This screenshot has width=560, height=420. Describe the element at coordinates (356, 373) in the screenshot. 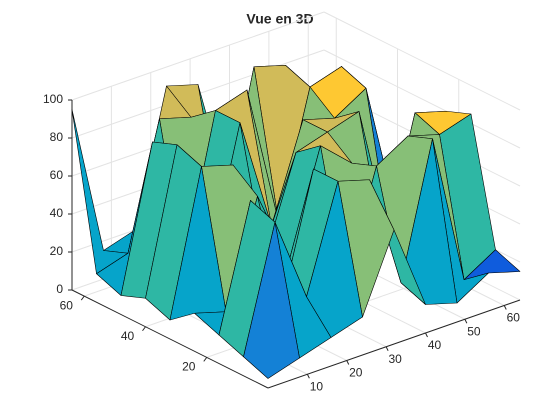

I see `x-tick-label: 20` at that location.